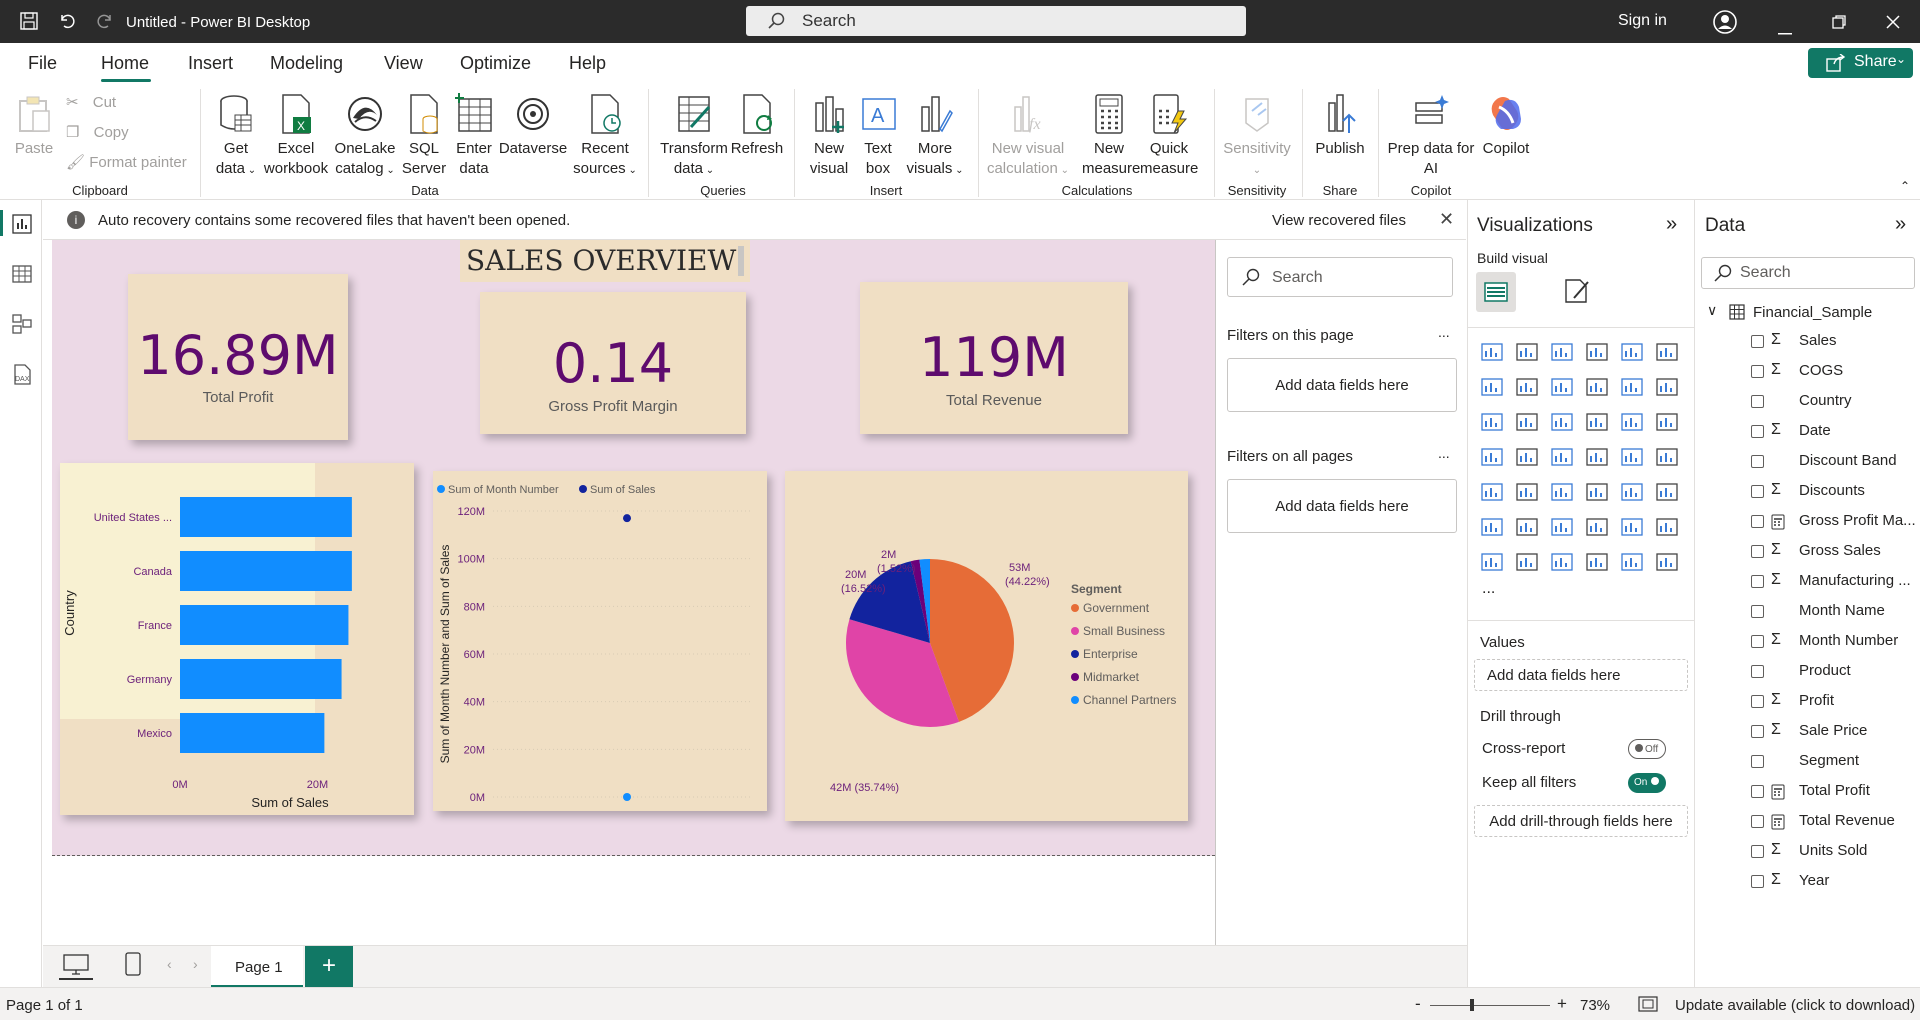 Image resolution: width=1920 pixels, height=1020 pixels. Describe the element at coordinates (996, 21) in the screenshot. I see `title-search-box: Search` at that location.